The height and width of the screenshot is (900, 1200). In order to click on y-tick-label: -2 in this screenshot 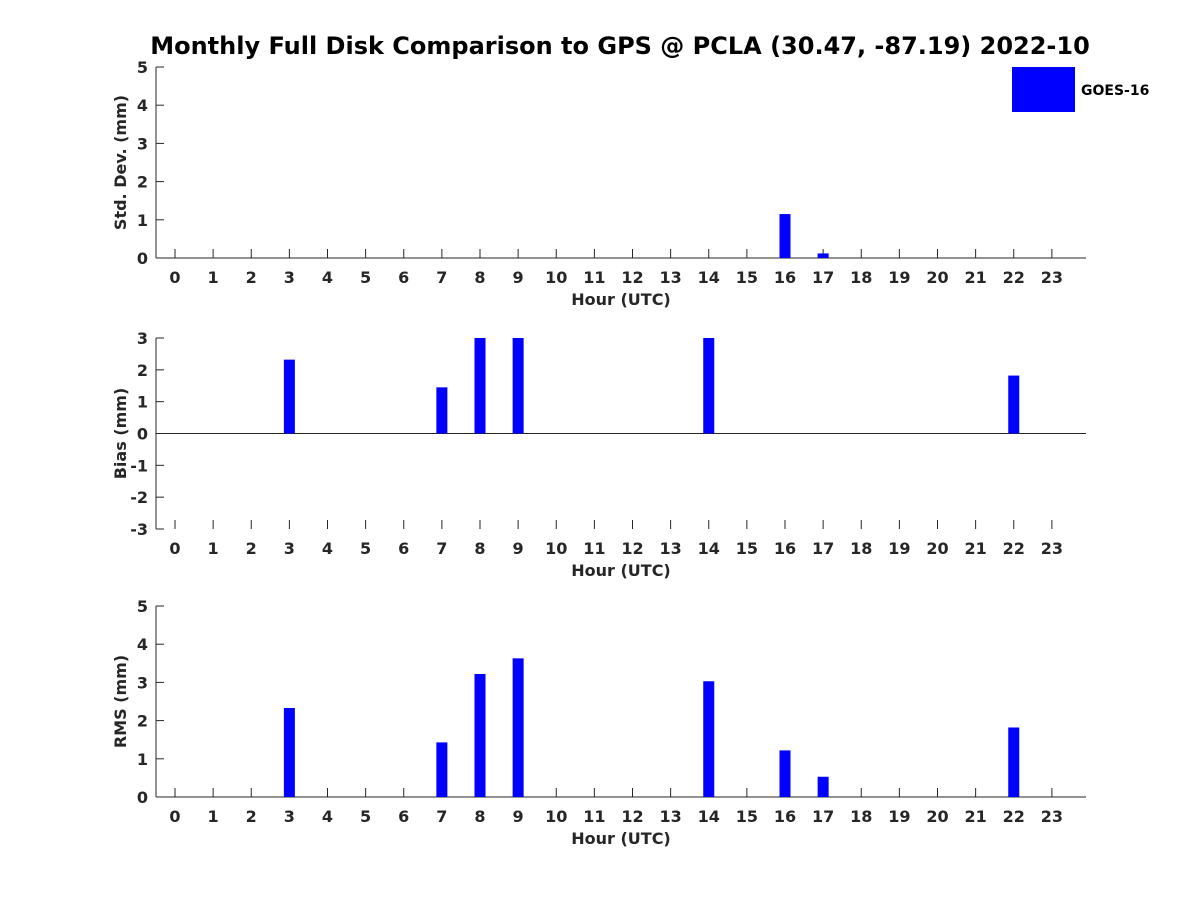, I will do `click(139, 497)`.